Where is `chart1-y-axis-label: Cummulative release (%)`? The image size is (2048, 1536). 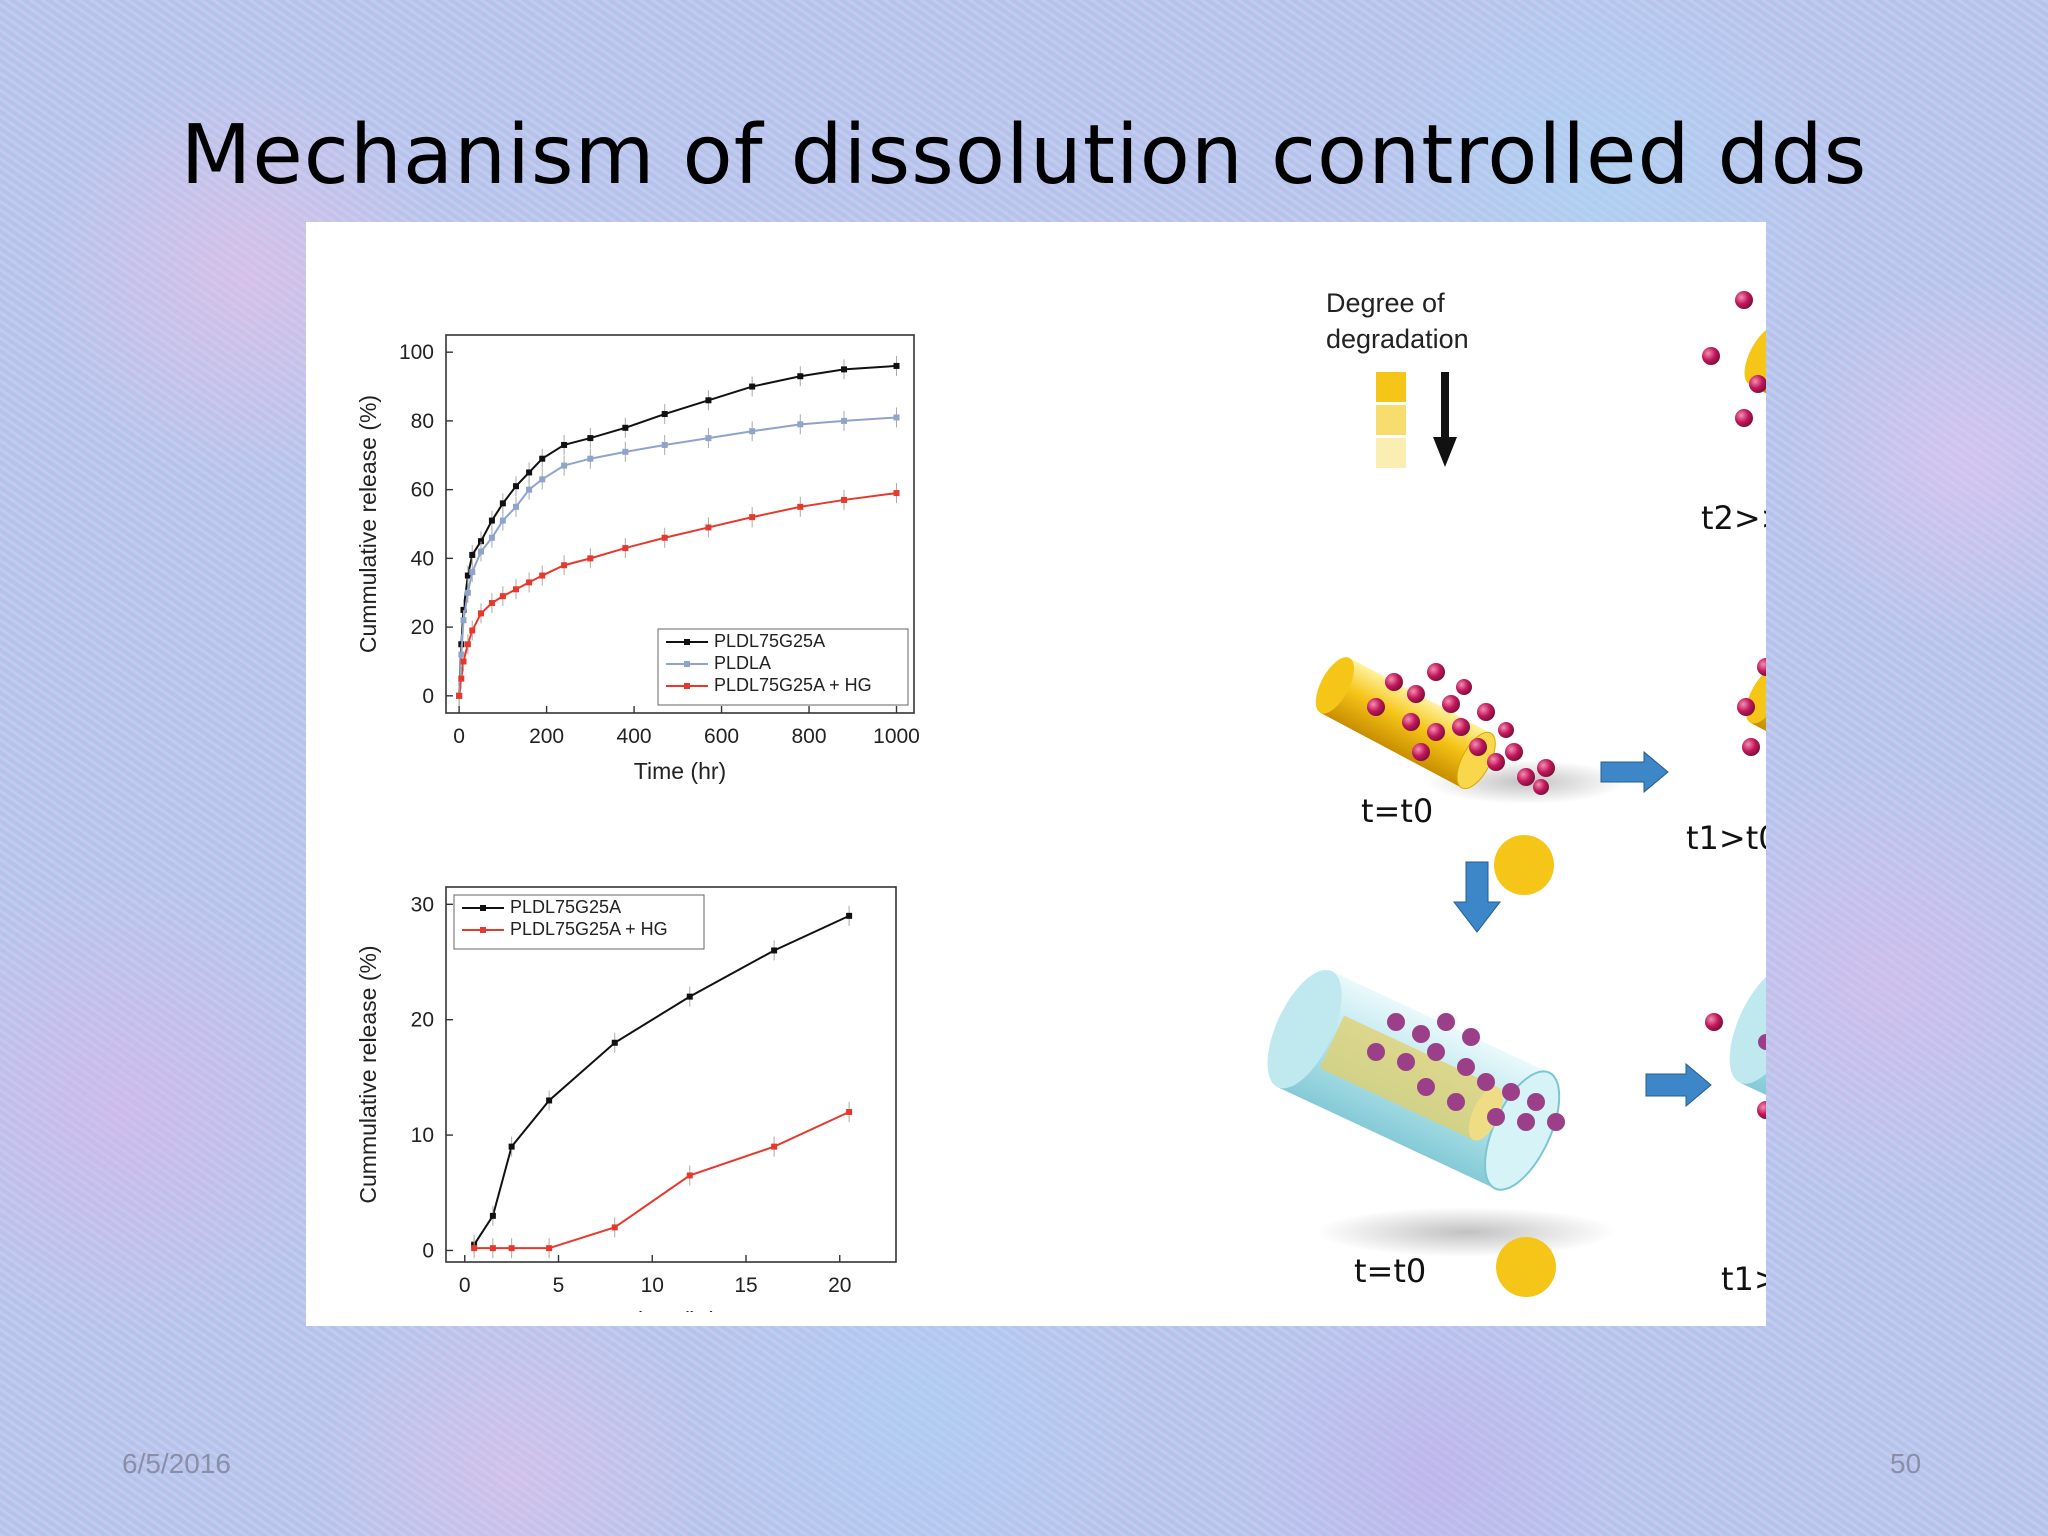 chart1-y-axis-label: Cummulative release (%) is located at coordinates (368, 1074).